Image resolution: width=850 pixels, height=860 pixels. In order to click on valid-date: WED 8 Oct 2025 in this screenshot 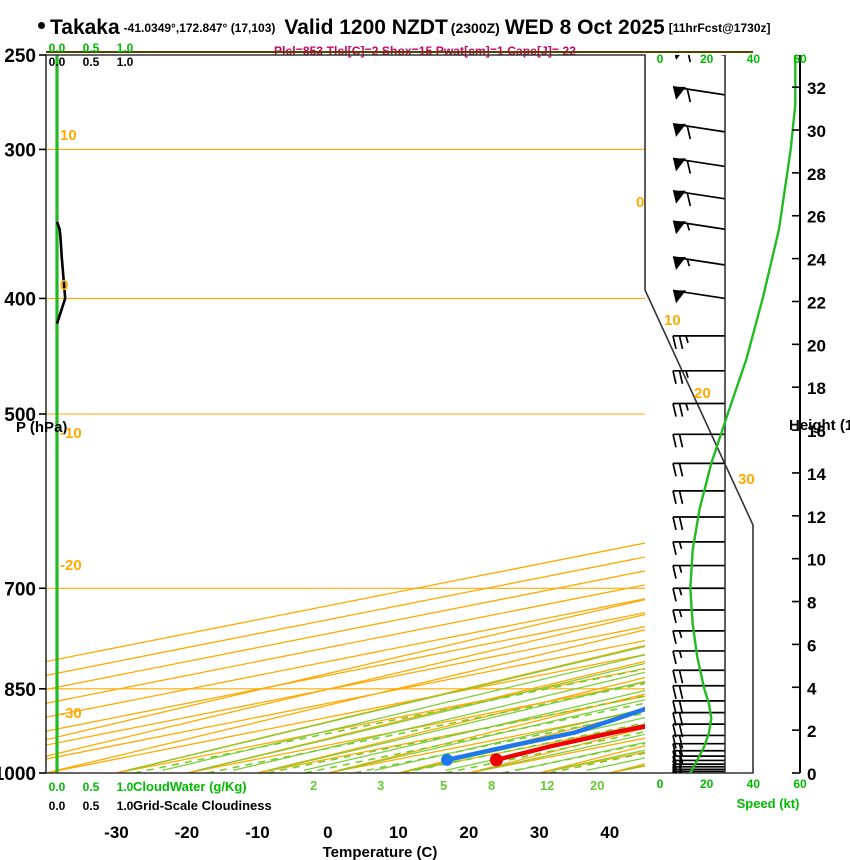, I will do `click(584, 27)`.